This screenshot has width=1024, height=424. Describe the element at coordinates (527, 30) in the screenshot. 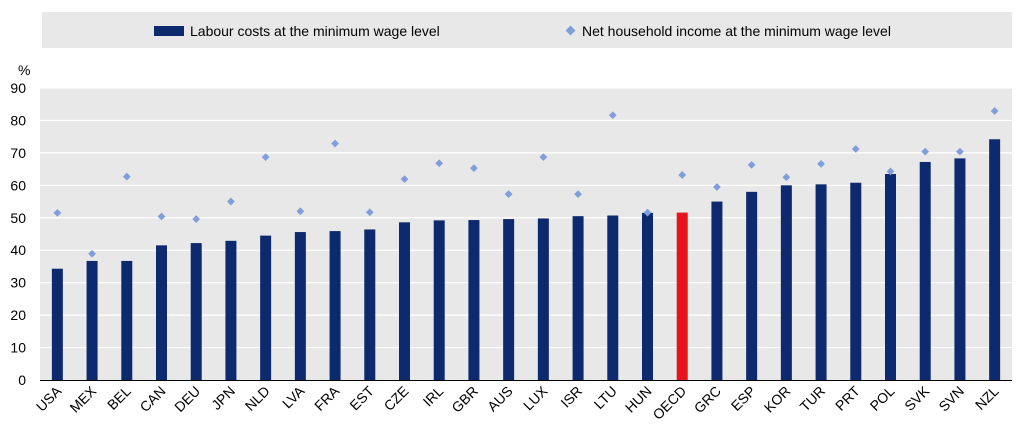

I see `legend-box` at that location.